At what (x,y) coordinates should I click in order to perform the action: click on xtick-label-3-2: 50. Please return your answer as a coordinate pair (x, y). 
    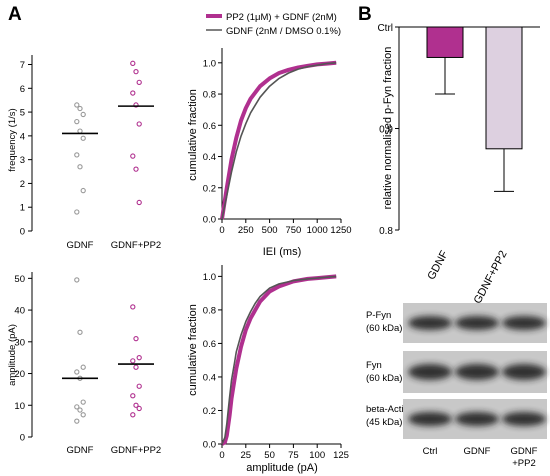
    Looking at the image, I should click on (269, 455).